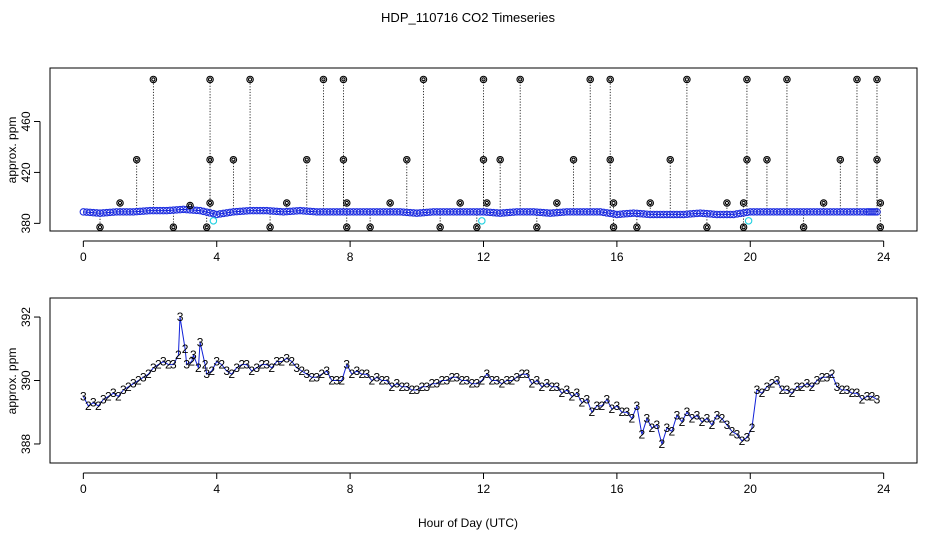 The image size is (936, 540). I want to click on x-tick-label: 4, so click(216, 257).